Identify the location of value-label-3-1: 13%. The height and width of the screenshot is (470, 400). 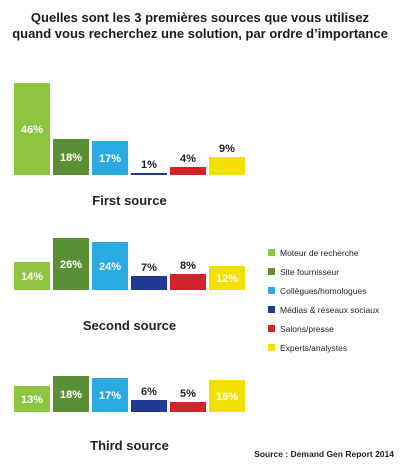
(32, 400).